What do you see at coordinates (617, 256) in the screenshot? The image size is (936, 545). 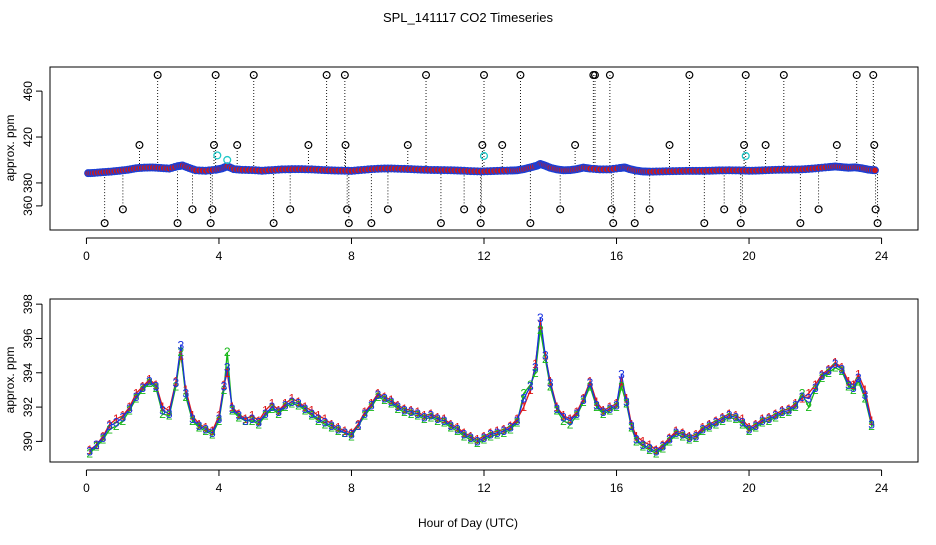 I see `raw-x-tick-label: 16` at bounding box center [617, 256].